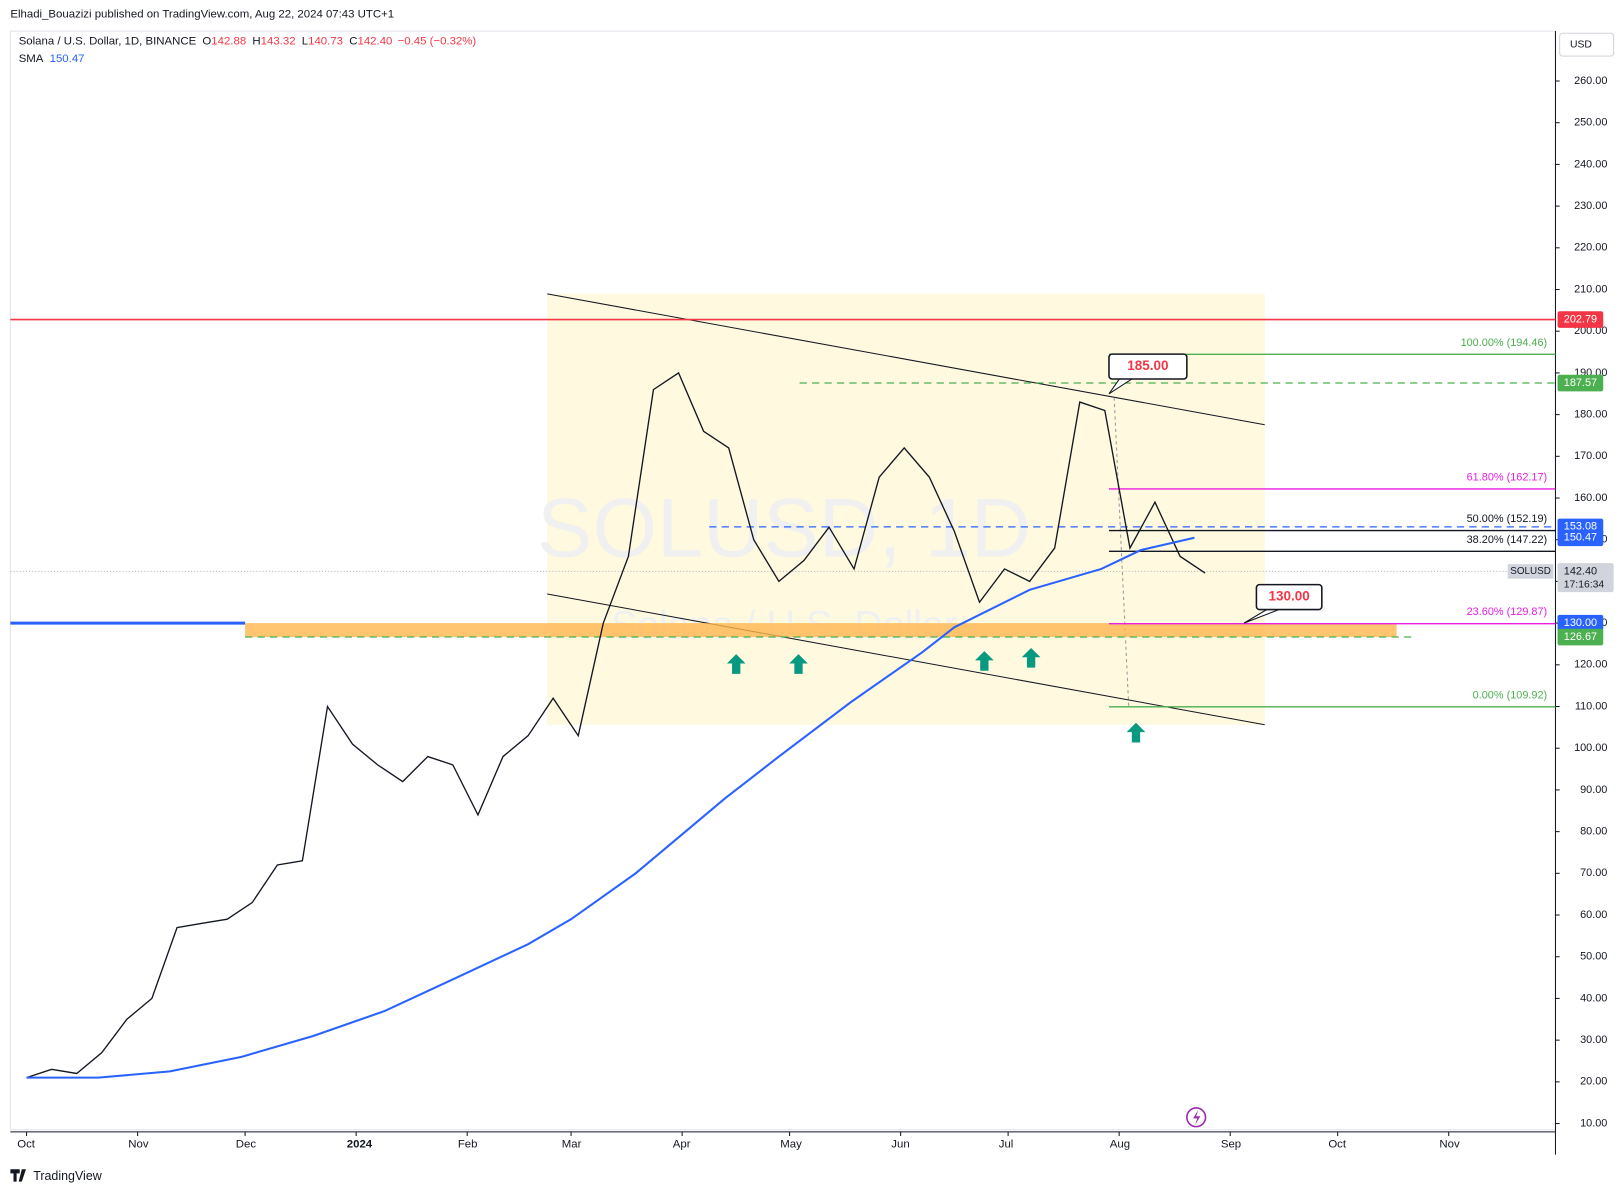 This screenshot has width=1624, height=1195. I want to click on price-tag-label: 150.47, so click(1580, 538).